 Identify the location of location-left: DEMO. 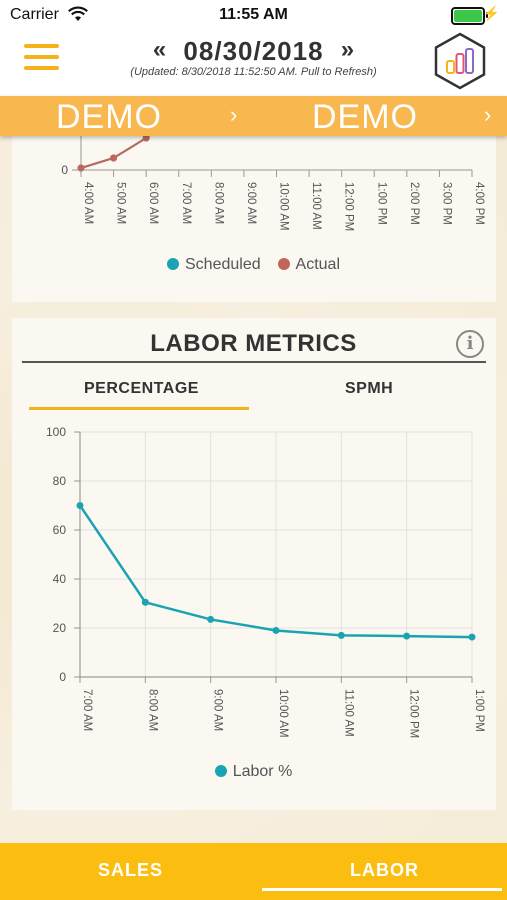
(109, 117).